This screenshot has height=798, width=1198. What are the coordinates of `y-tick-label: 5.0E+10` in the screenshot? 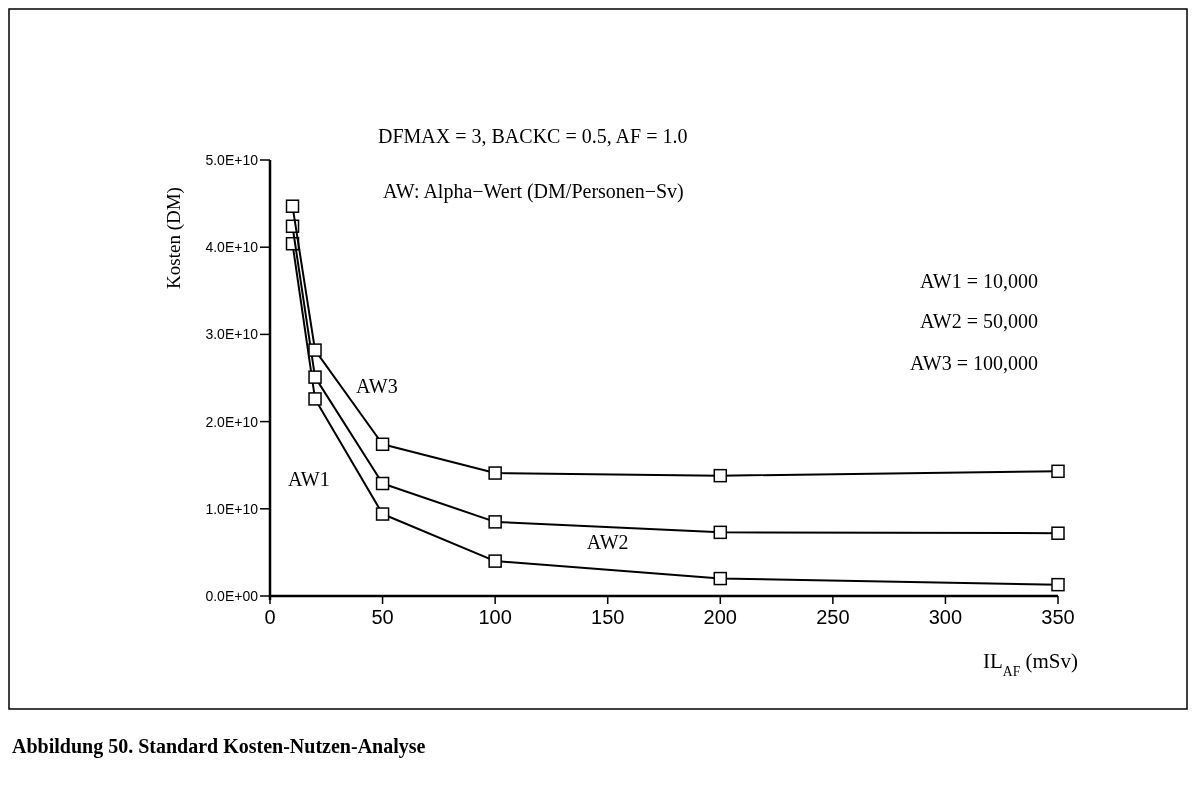 It's located at (232, 159).